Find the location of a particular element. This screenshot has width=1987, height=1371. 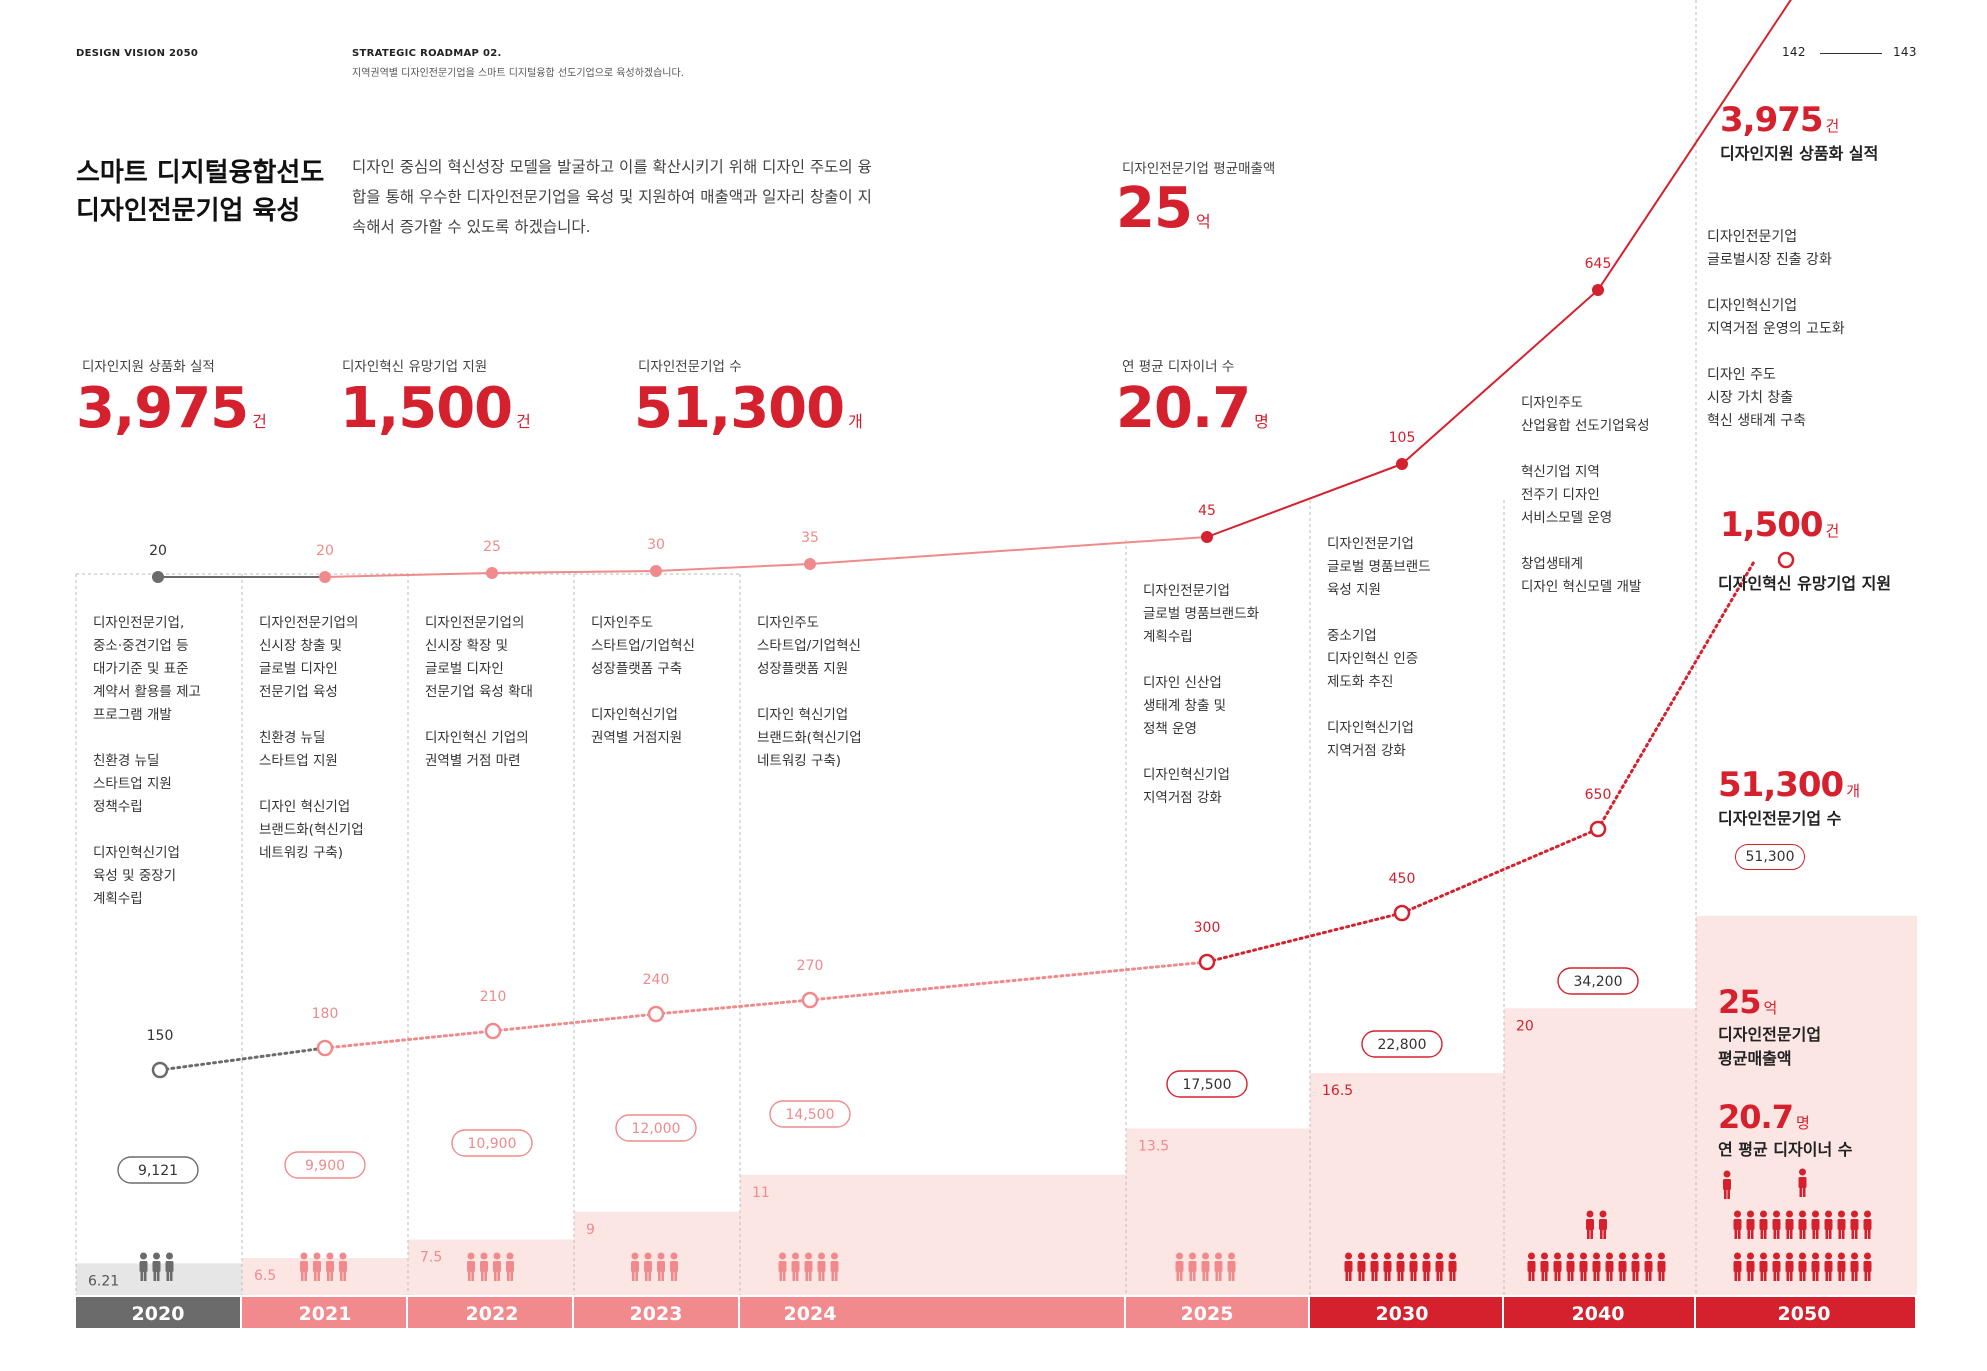

data-label: 240 is located at coordinates (656, 980).